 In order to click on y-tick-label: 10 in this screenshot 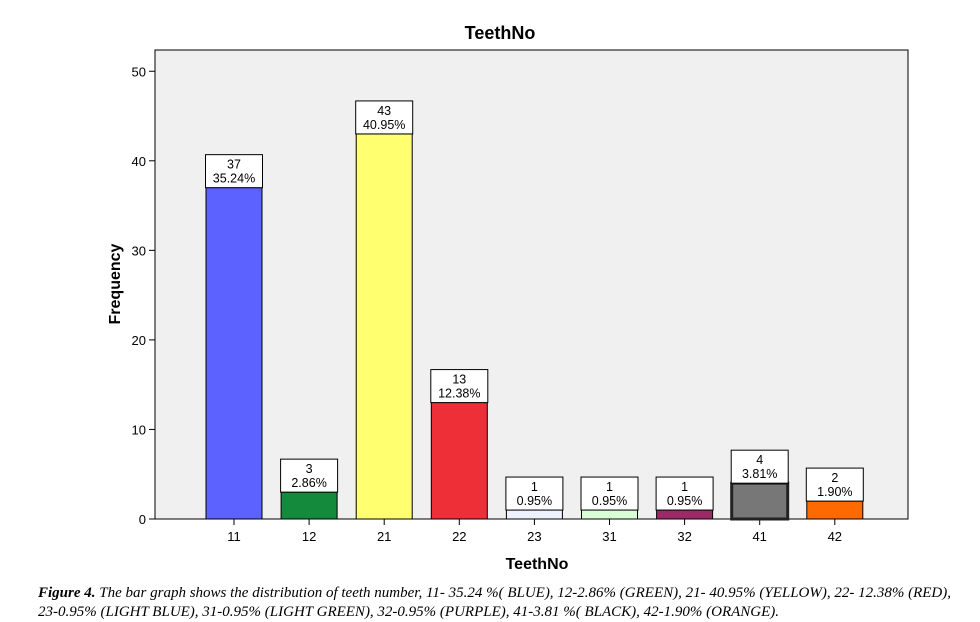, I will do `click(139, 429)`.